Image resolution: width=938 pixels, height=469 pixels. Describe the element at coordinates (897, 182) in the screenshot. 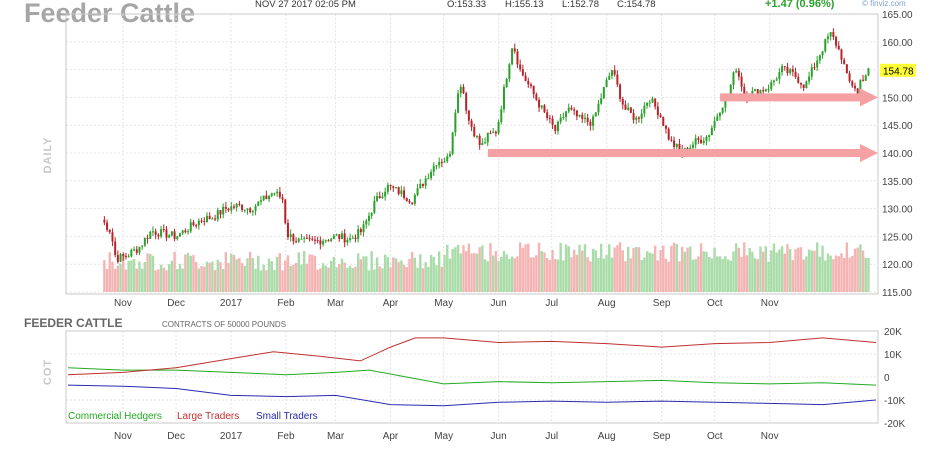

I see `price-y-tick: 135.00` at that location.